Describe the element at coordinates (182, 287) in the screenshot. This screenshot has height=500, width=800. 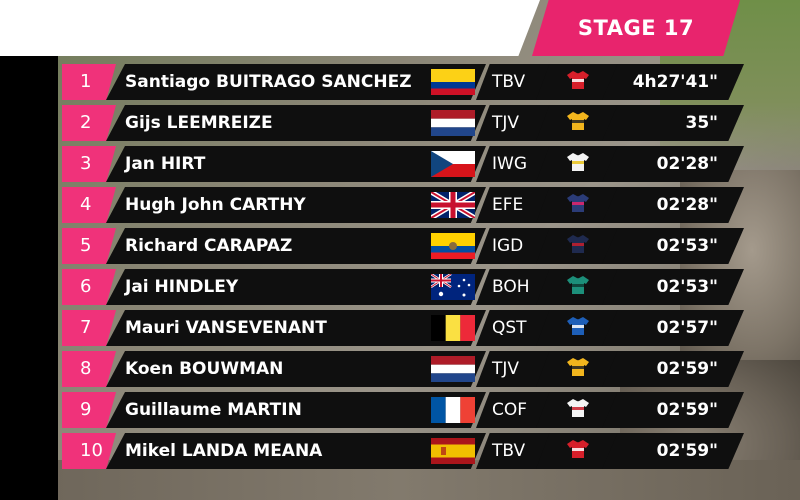
I see `rider-name: Jai HINDLEY` at that location.